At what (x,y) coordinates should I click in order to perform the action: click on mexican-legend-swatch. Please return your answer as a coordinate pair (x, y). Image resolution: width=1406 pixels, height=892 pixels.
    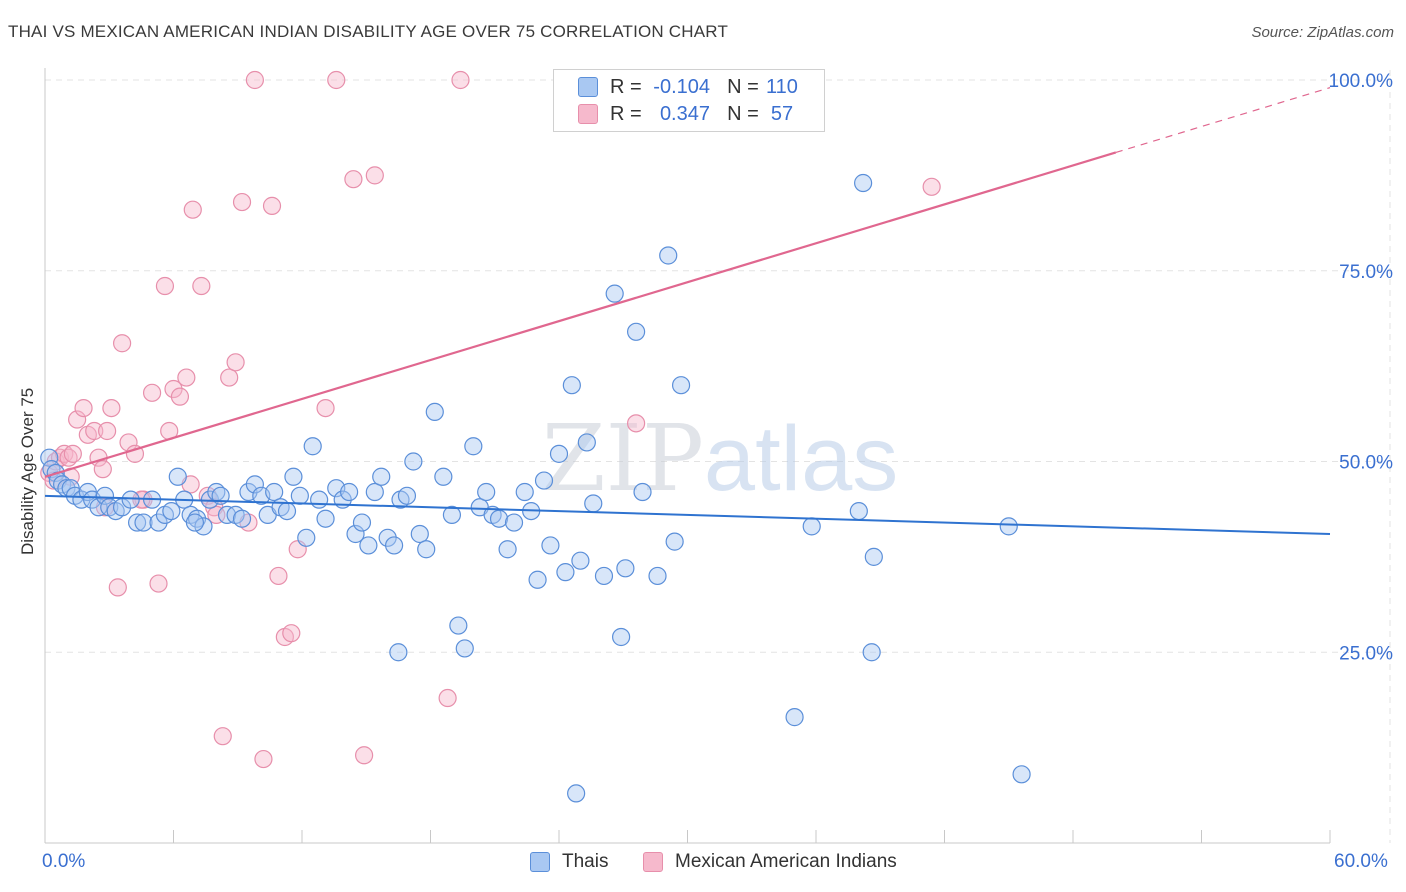
    Looking at the image, I should click on (653, 862).